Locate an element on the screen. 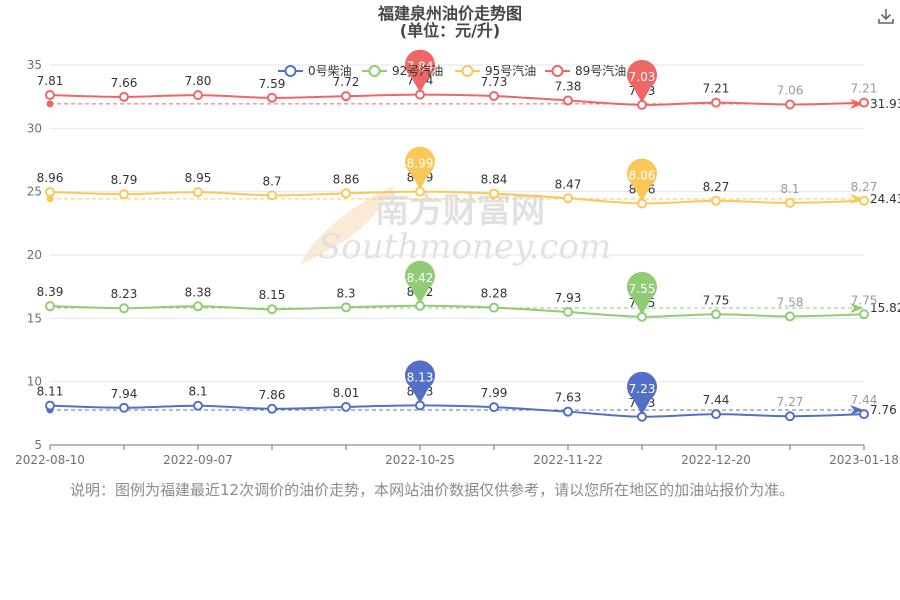  x-tick-label: 2022-08-10 is located at coordinates (50, 460).